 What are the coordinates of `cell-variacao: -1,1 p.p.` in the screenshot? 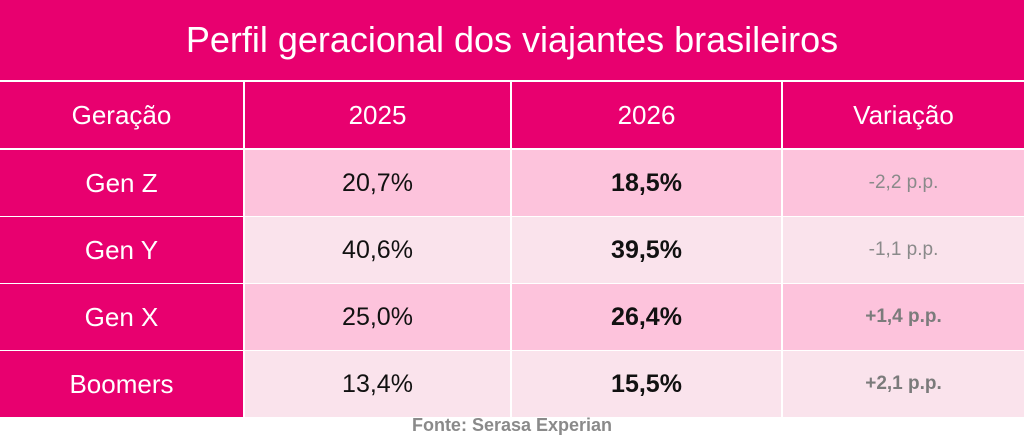 It's located at (903, 250).